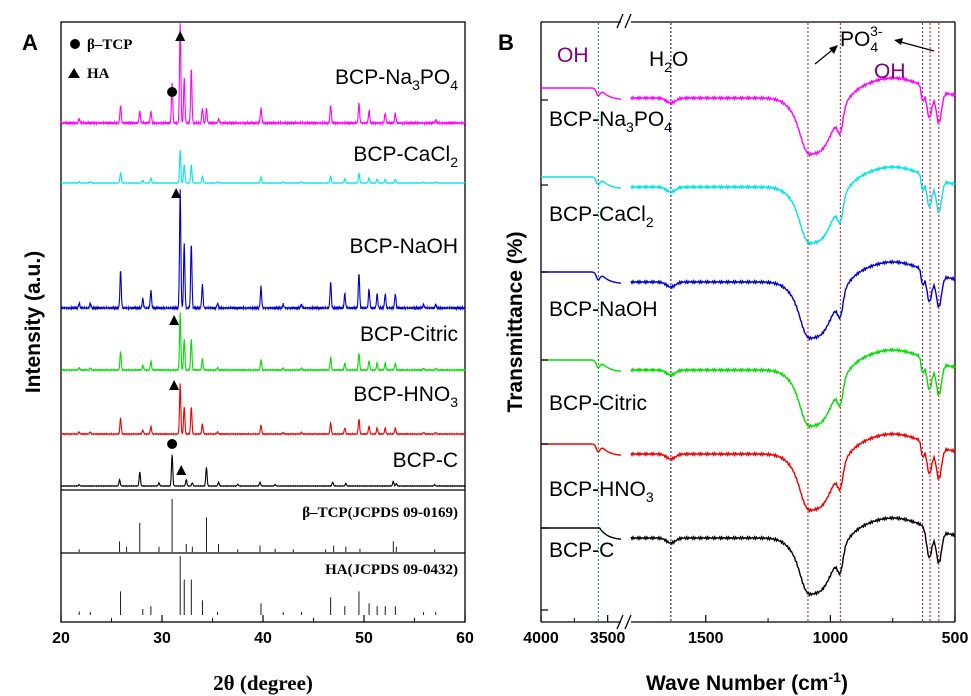  I want to click on beta-tcp-legend-label: β–TCP, so click(109, 45).